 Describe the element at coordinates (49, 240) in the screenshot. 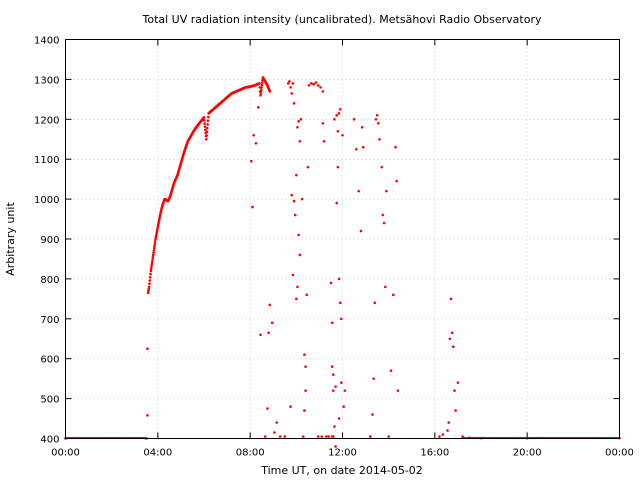

I see `y-tick-label: 900` at that location.